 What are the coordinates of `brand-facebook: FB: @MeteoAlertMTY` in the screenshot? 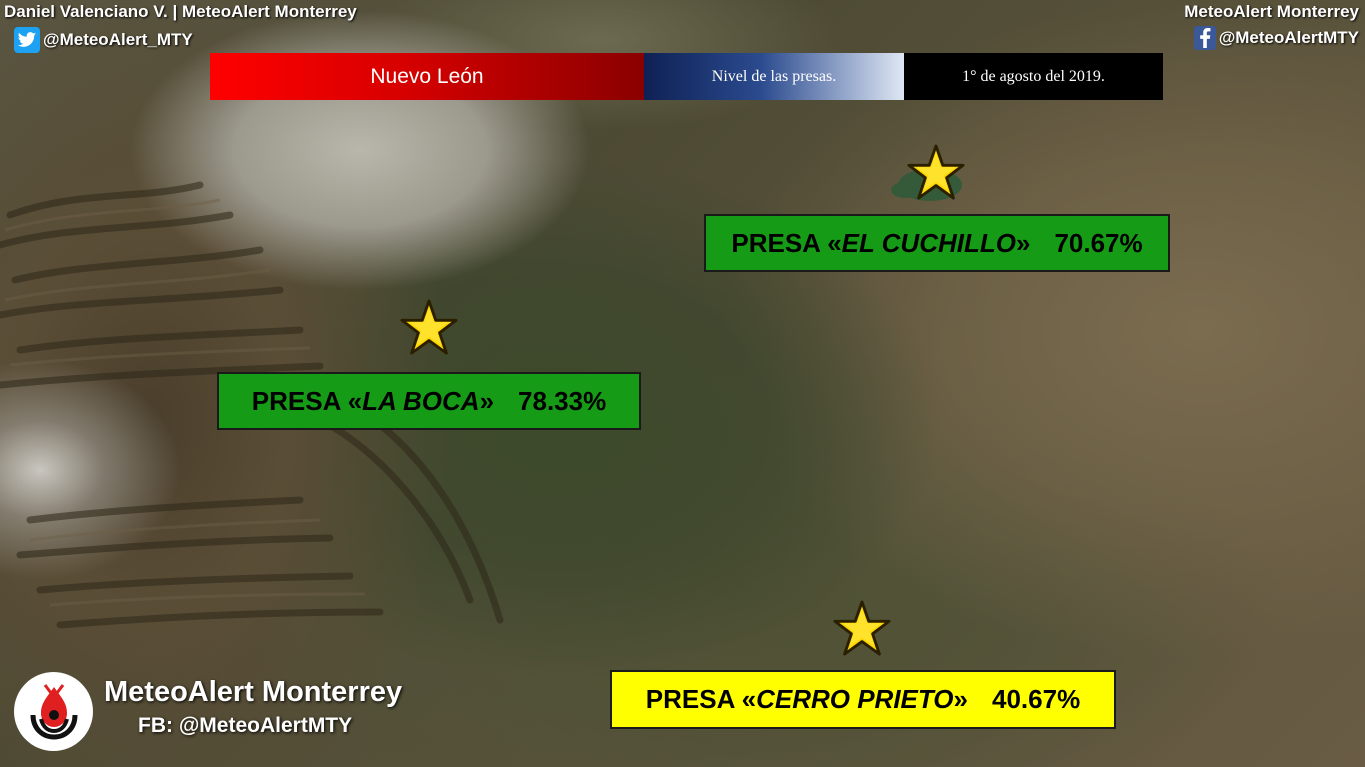 It's located at (245, 725).